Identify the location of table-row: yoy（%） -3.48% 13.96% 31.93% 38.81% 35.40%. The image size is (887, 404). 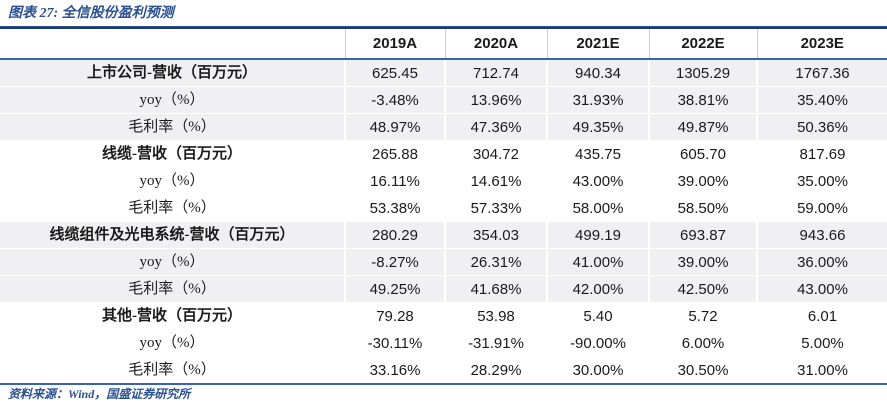
(443, 100).